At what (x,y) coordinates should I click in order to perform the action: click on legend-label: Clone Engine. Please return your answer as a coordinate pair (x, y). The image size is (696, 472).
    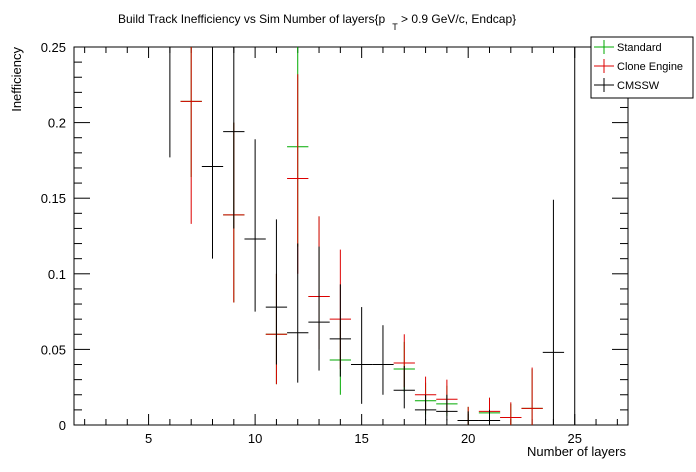
    Looking at the image, I should click on (650, 67).